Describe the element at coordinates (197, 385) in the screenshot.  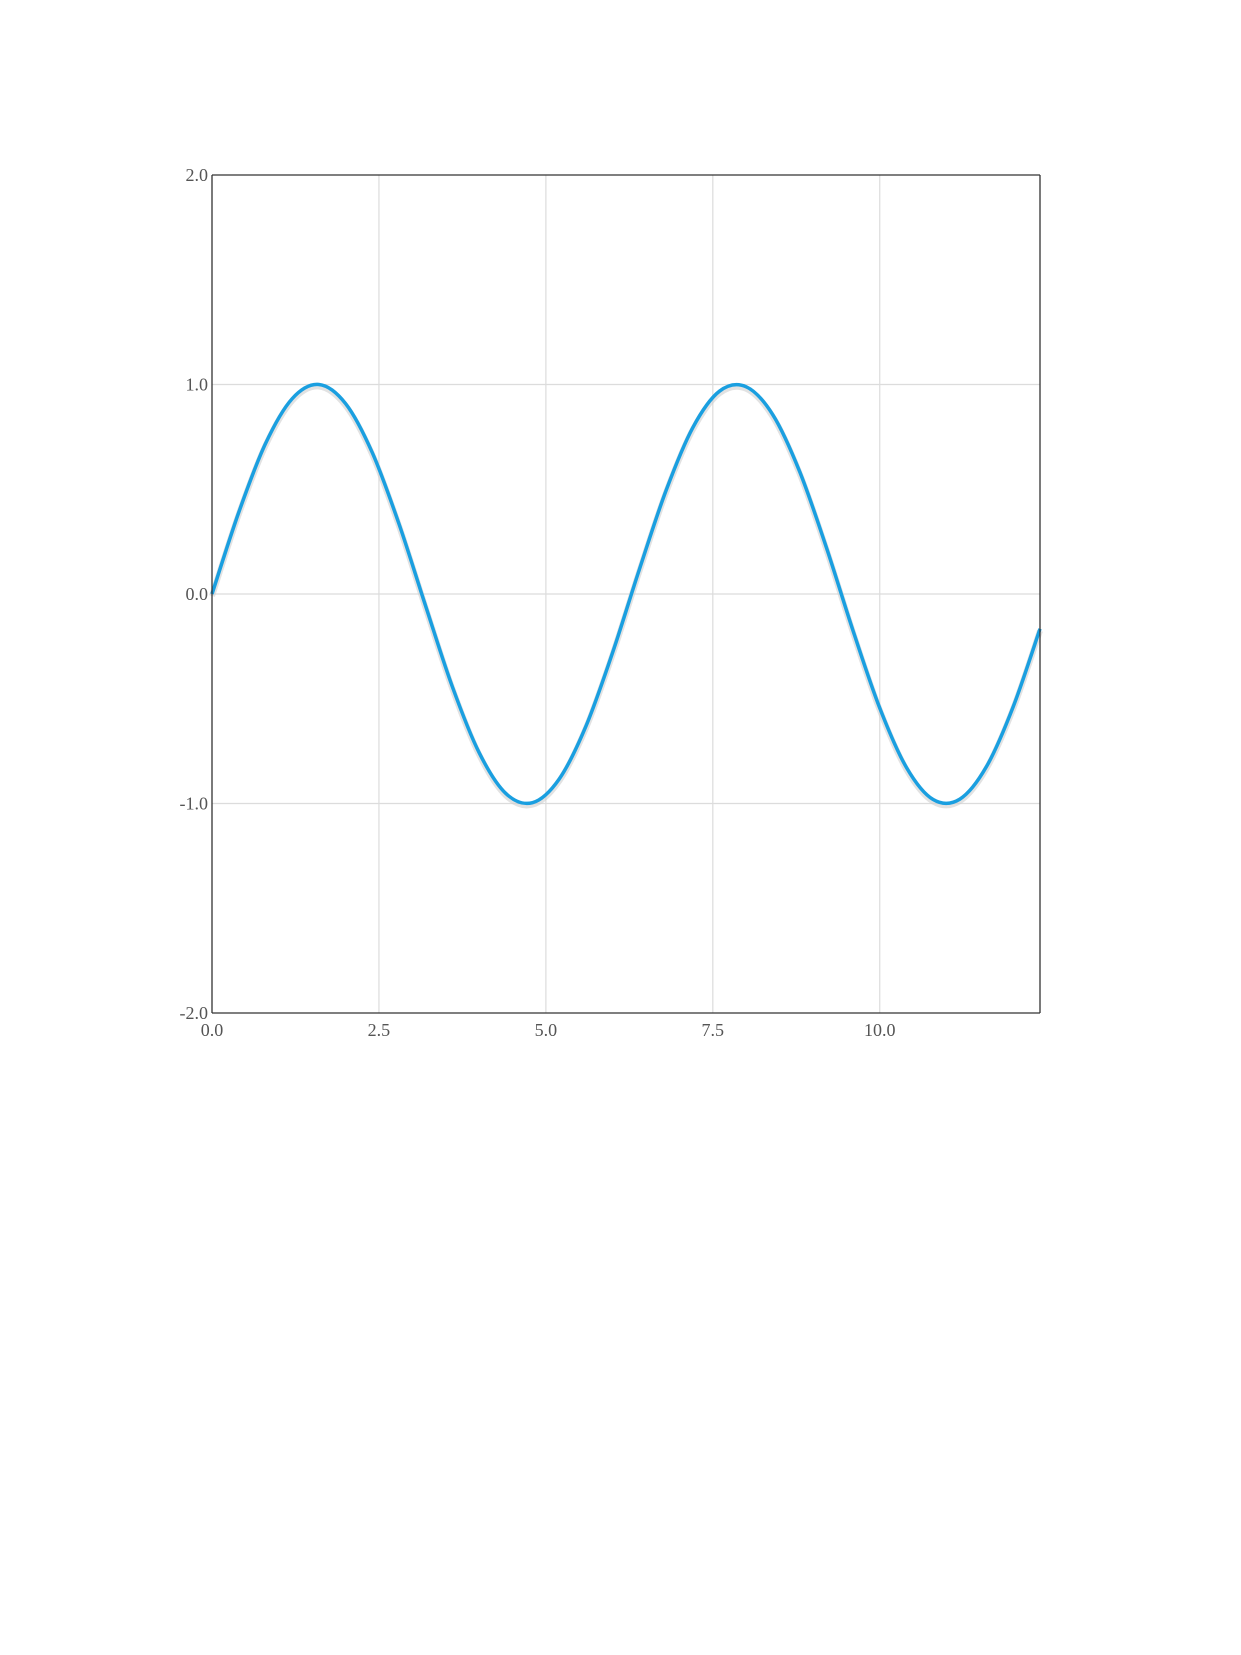
I see `y-tick-label: 1.0` at that location.